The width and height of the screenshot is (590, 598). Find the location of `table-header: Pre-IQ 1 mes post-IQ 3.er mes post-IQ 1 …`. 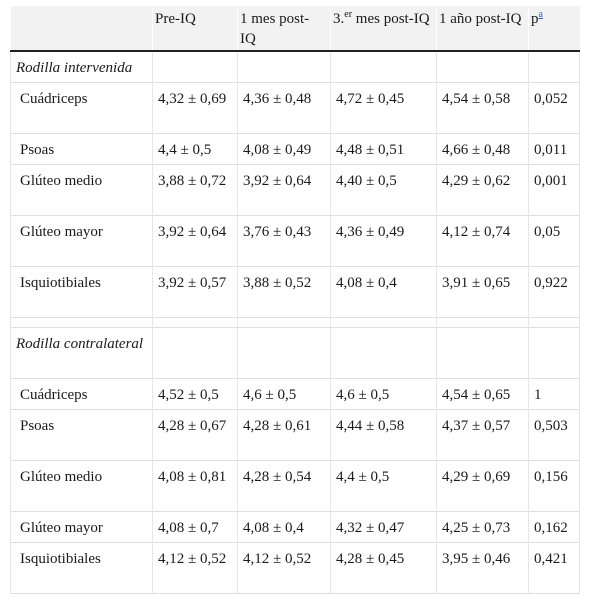

table-header: Pre-IQ 1 mes post-IQ 3.er mes post-IQ 1 … is located at coordinates (295, 29).